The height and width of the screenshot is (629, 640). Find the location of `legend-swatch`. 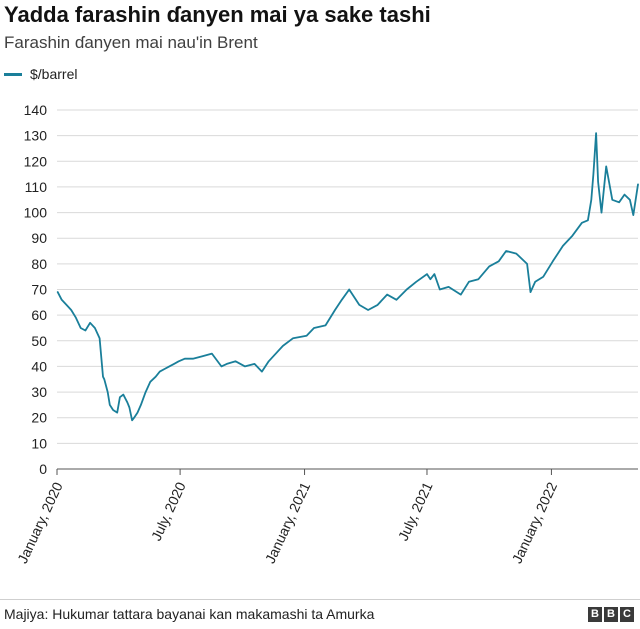

legend-swatch is located at coordinates (13, 74).